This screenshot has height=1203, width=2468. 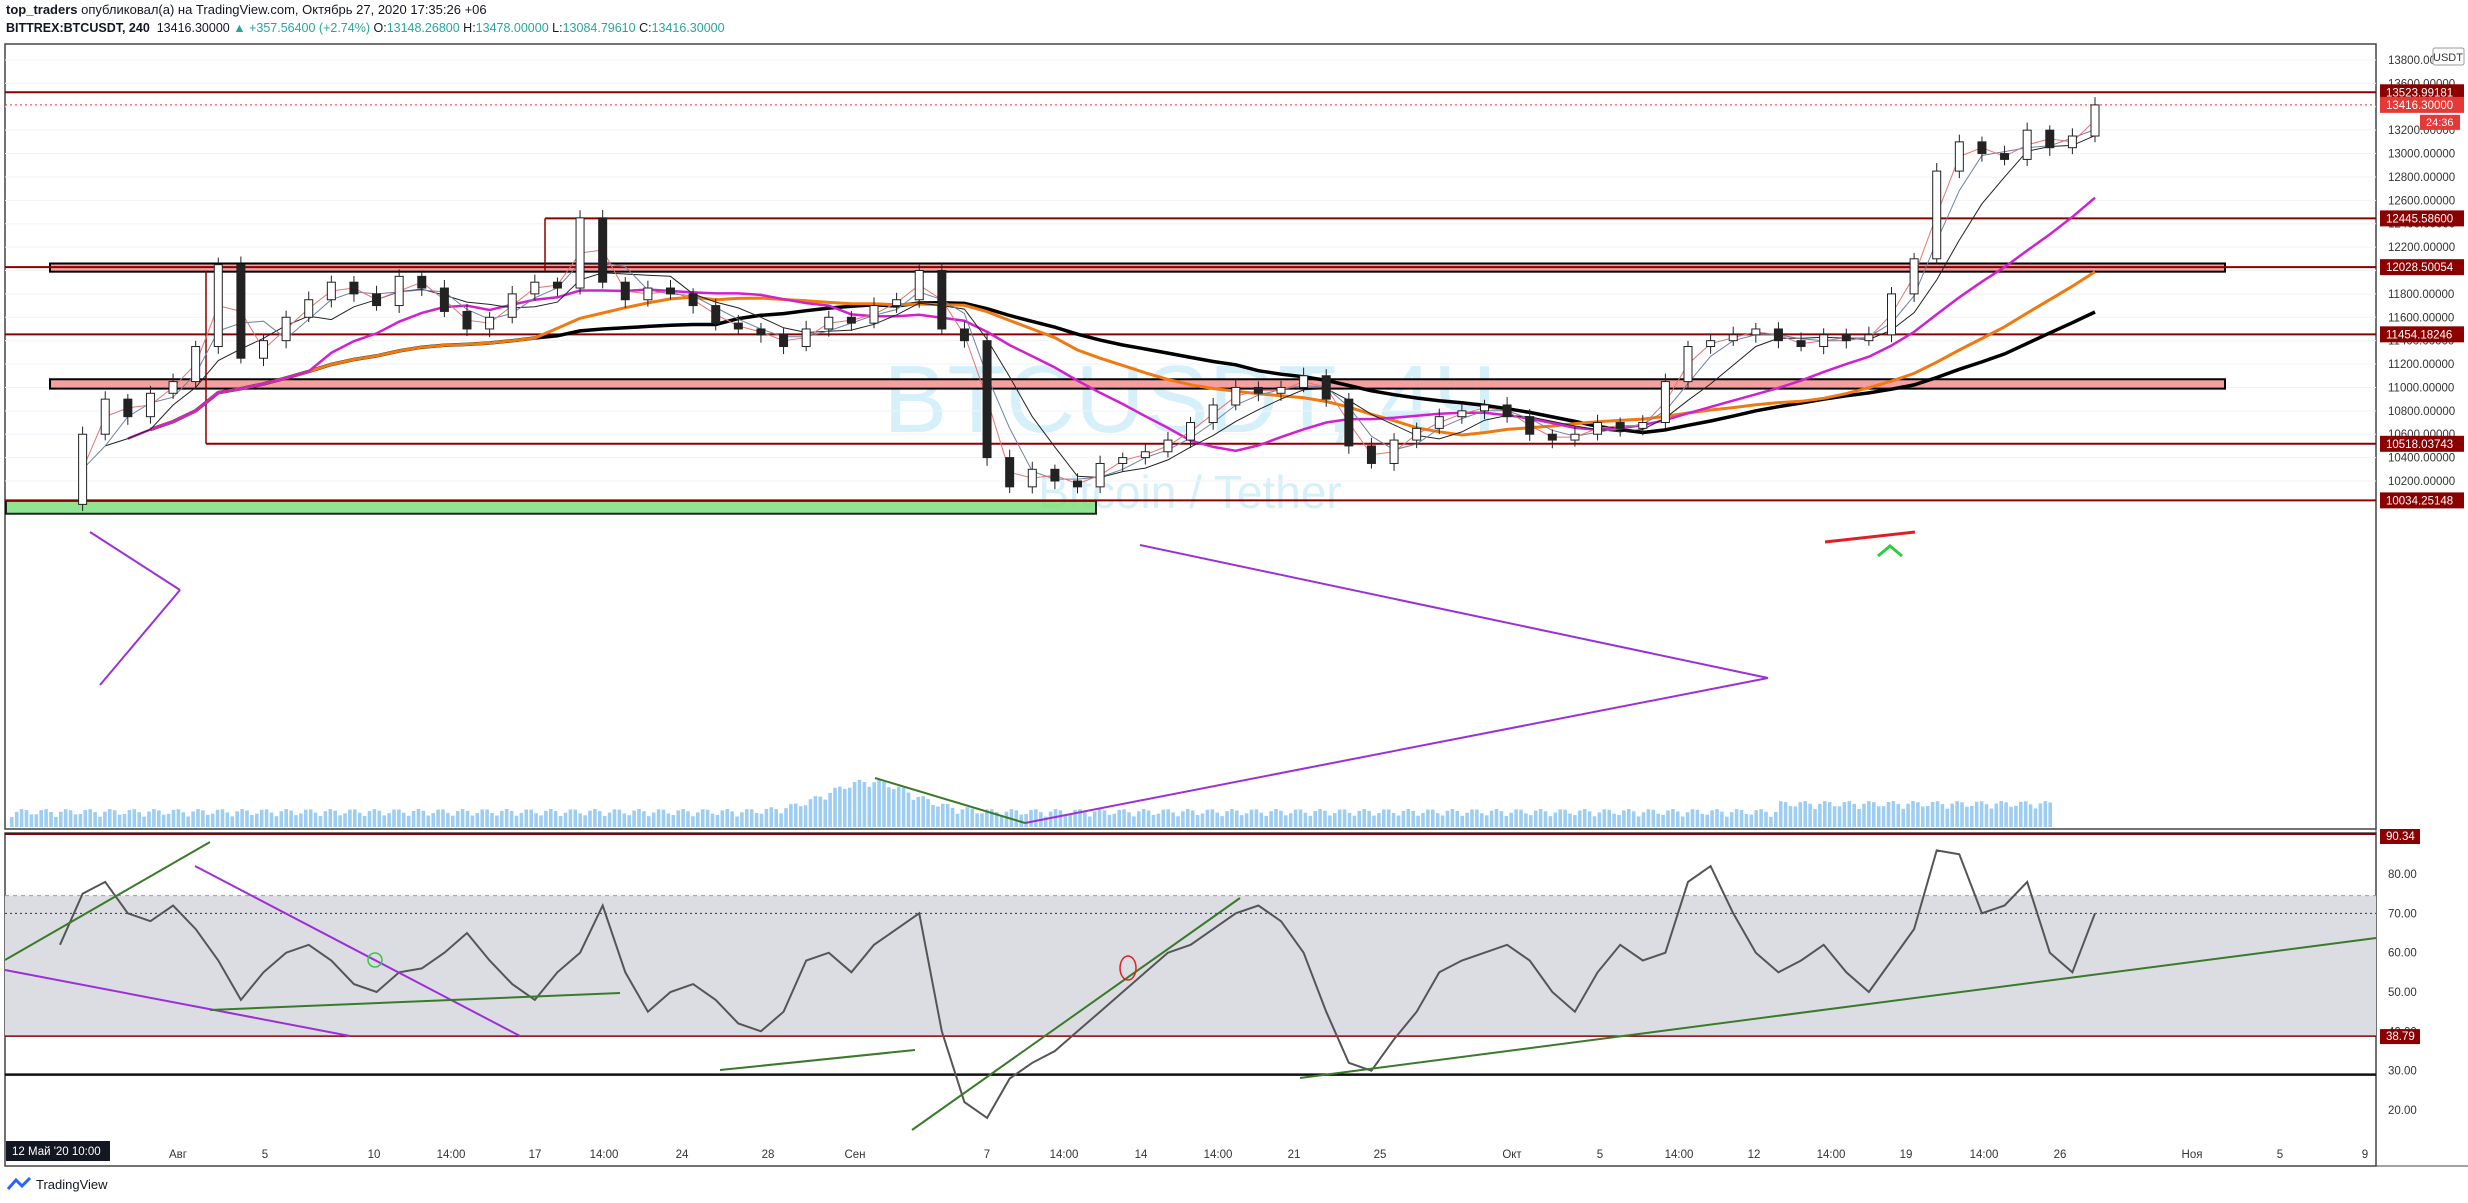 I want to click on date-badge-label: 12 Май '20 10:00, so click(x=56, y=1152).